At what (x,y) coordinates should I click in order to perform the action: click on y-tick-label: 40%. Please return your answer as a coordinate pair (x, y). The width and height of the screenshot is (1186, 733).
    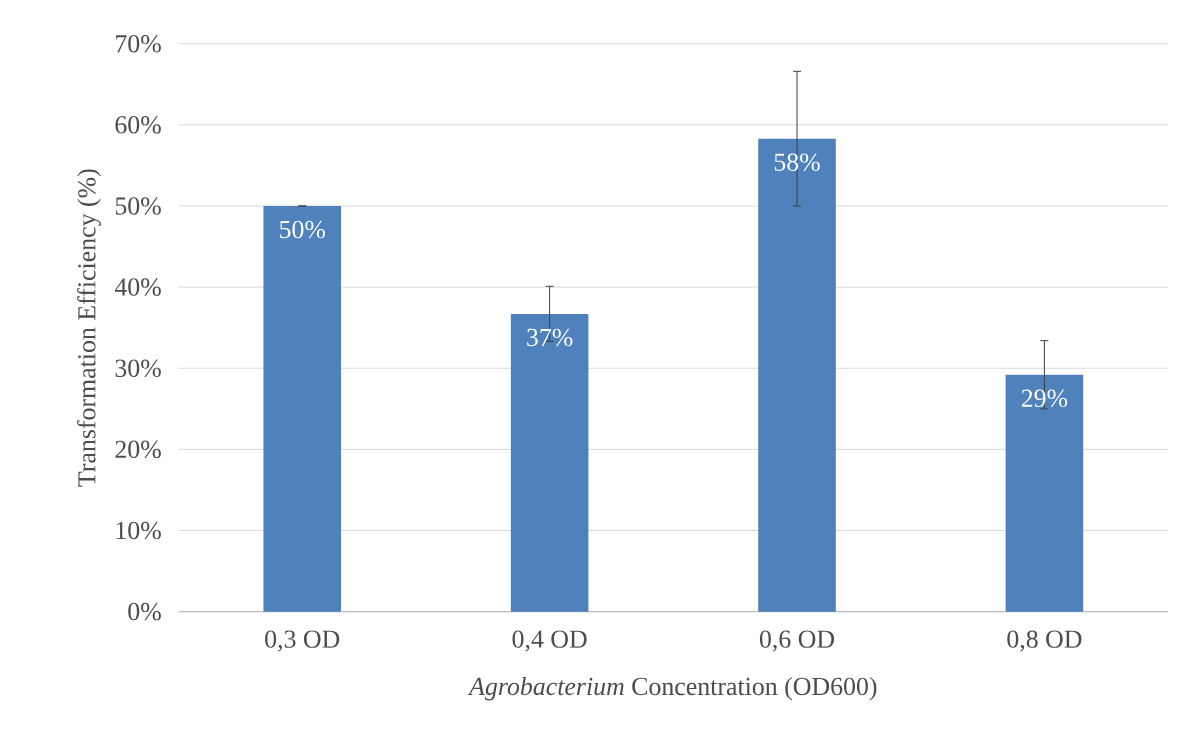
    Looking at the image, I should click on (137, 287).